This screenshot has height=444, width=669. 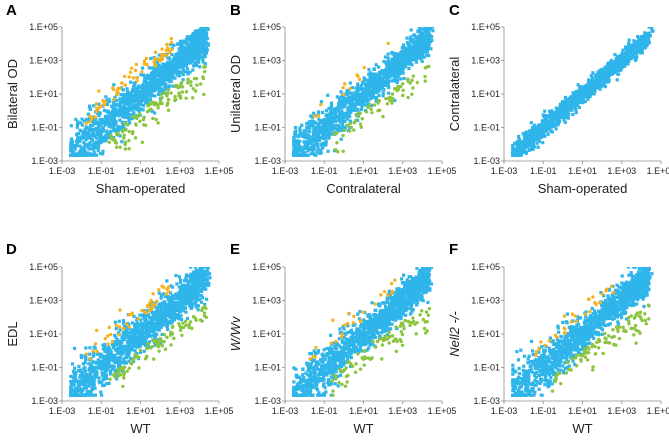 I want to click on points-layer, so click(x=139, y=92).